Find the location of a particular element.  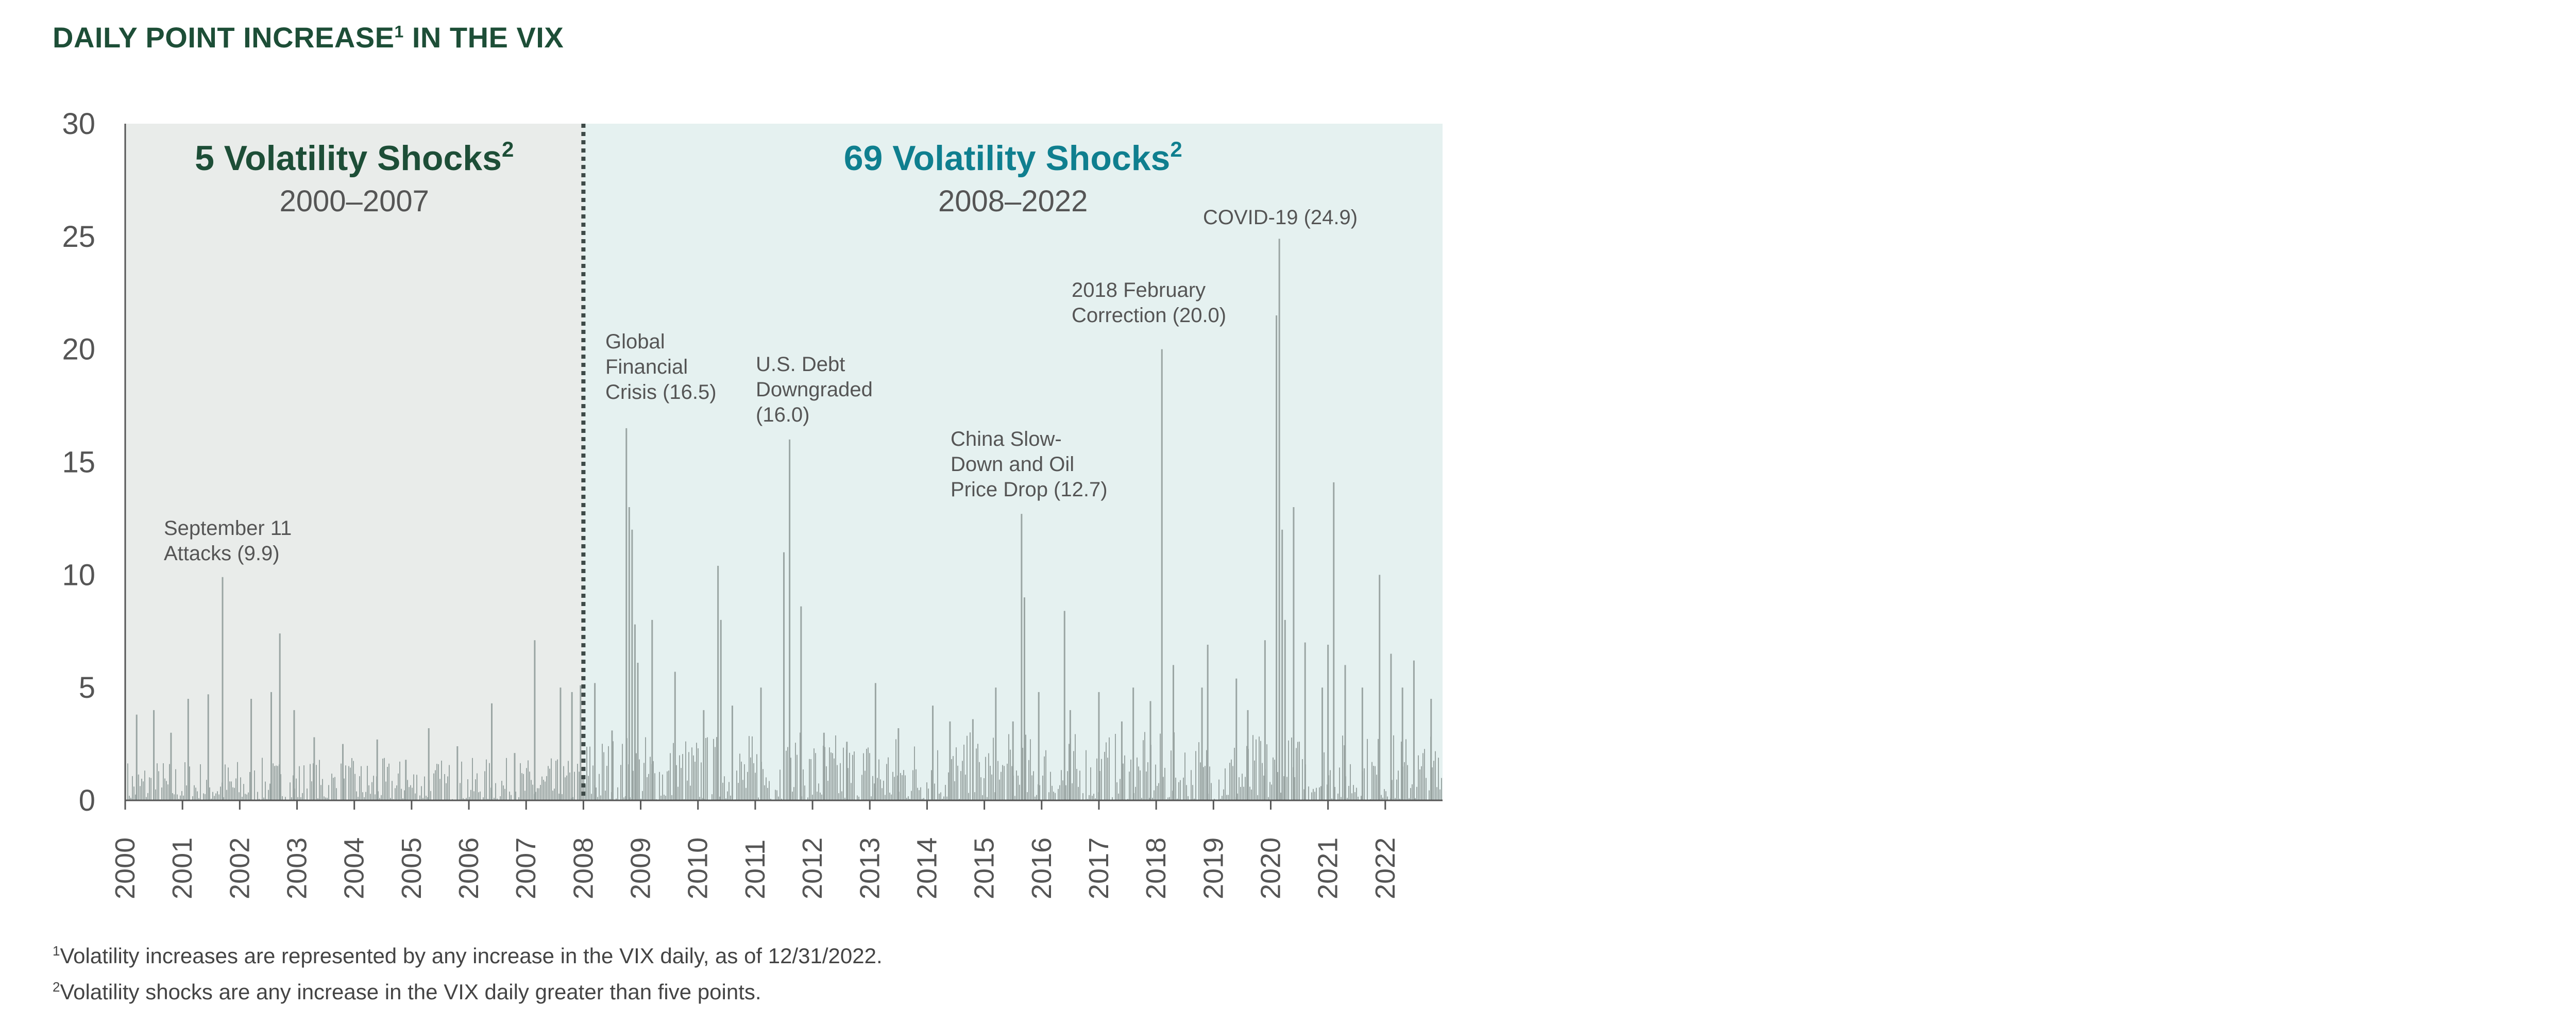

x-tick-label: 2018 is located at coordinates (1157, 868).